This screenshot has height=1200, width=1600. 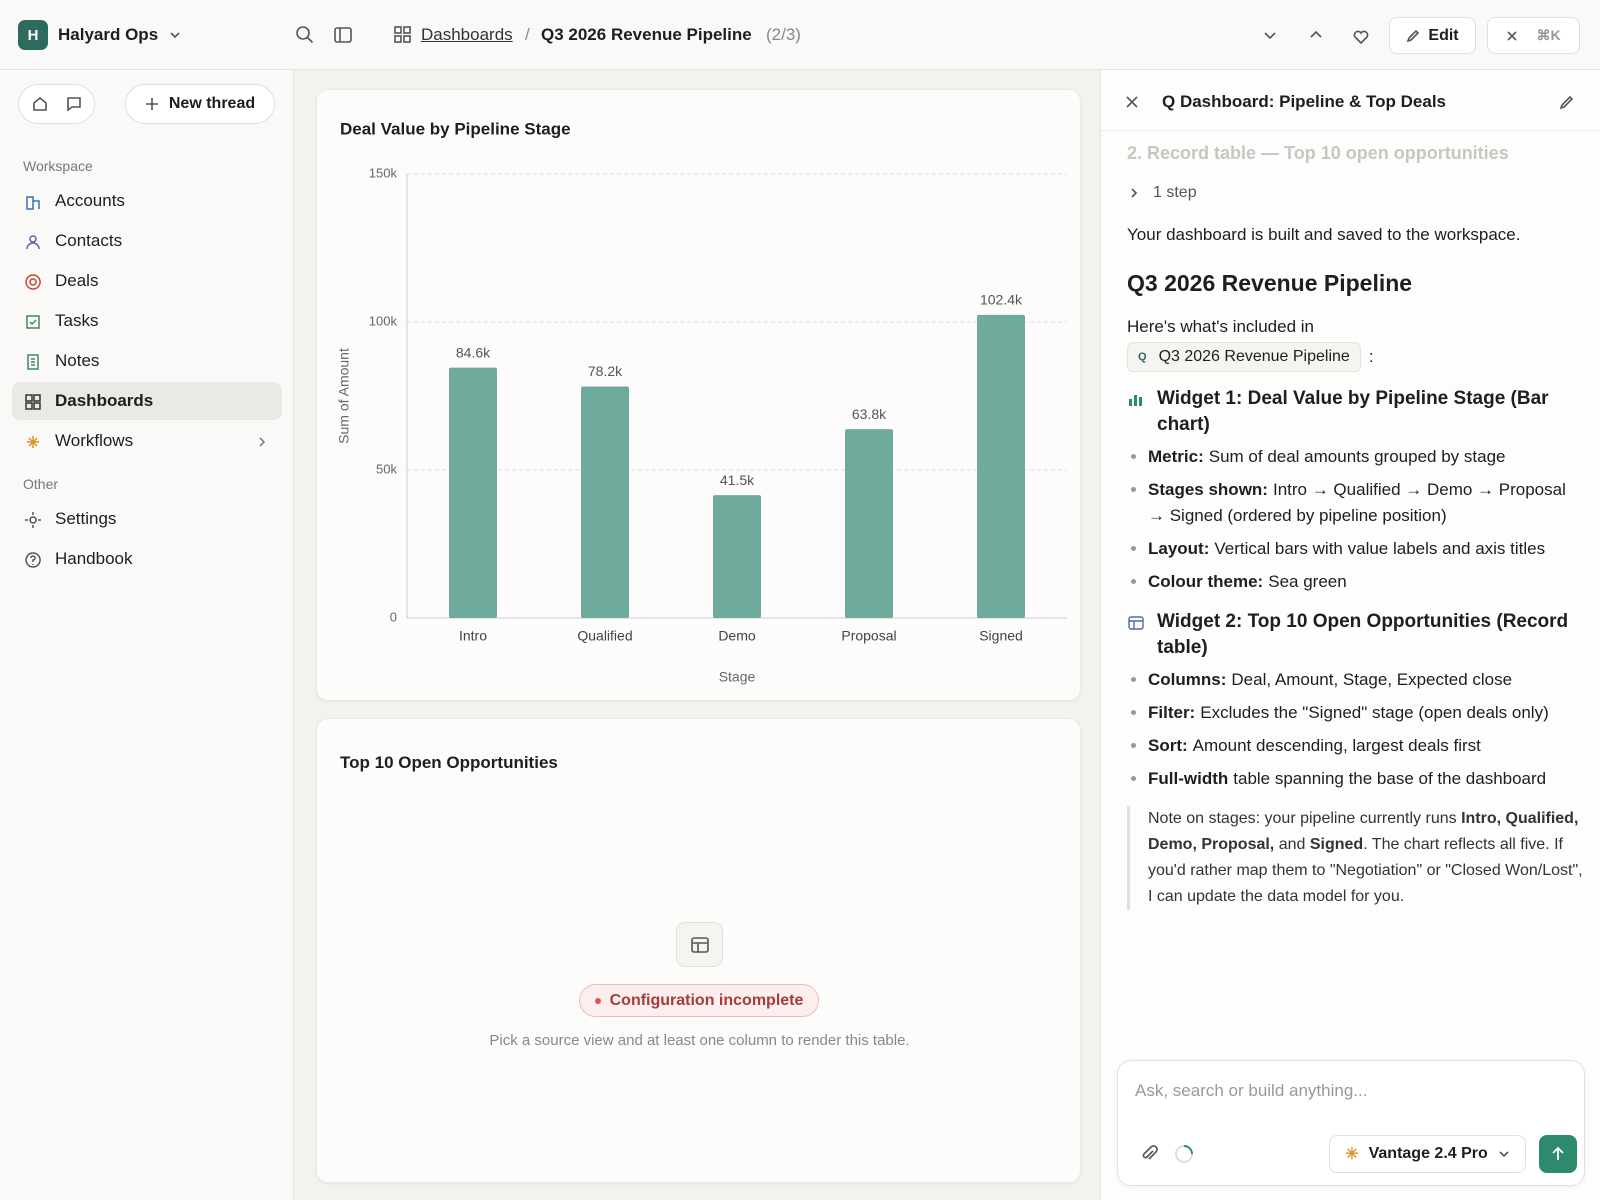 I want to click on nav-label: Handbook, so click(x=94, y=558).